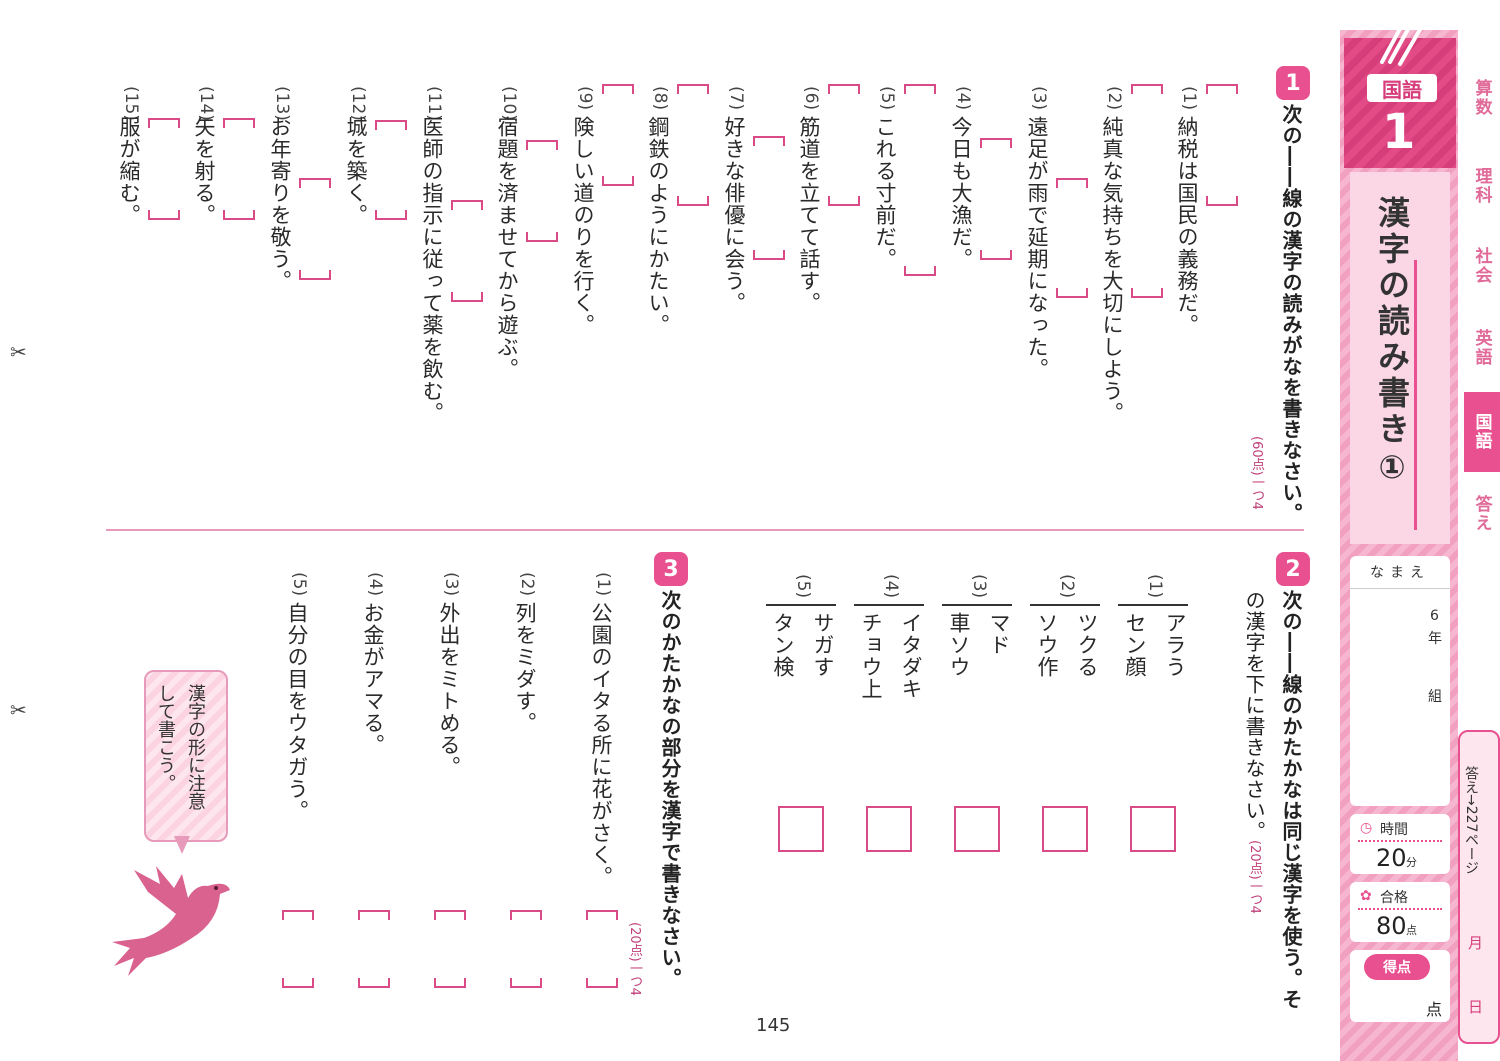  What do you see at coordinates (375, 584) in the screenshot?
I see `q3-item-number: (4)` at bounding box center [375, 584].